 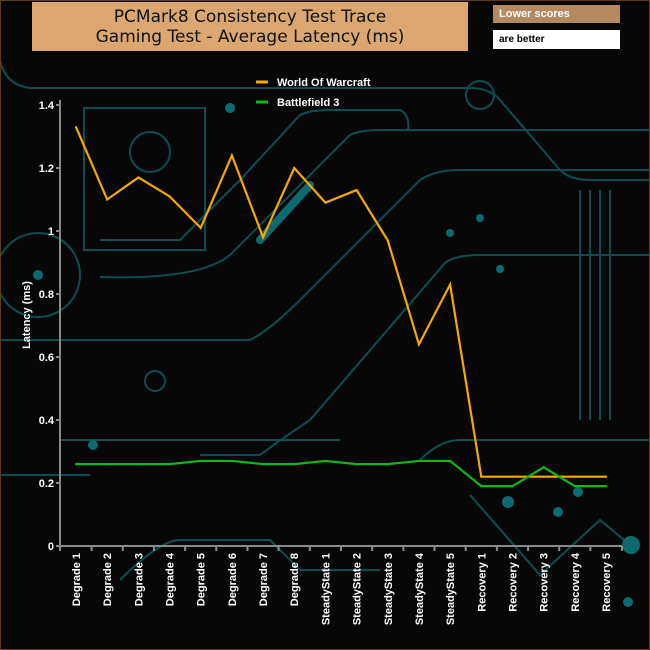 What do you see at coordinates (545, 582) in the screenshot?
I see `x-tick-label: Recovery 3` at bounding box center [545, 582].